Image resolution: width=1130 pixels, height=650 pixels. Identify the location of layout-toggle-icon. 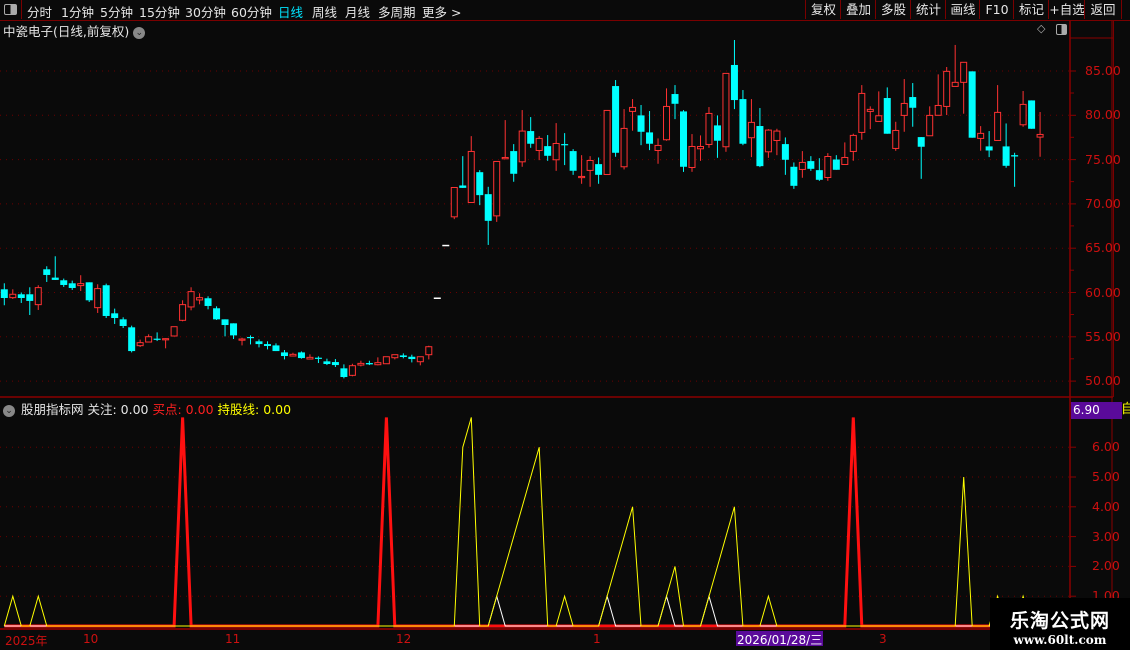
(11, 9).